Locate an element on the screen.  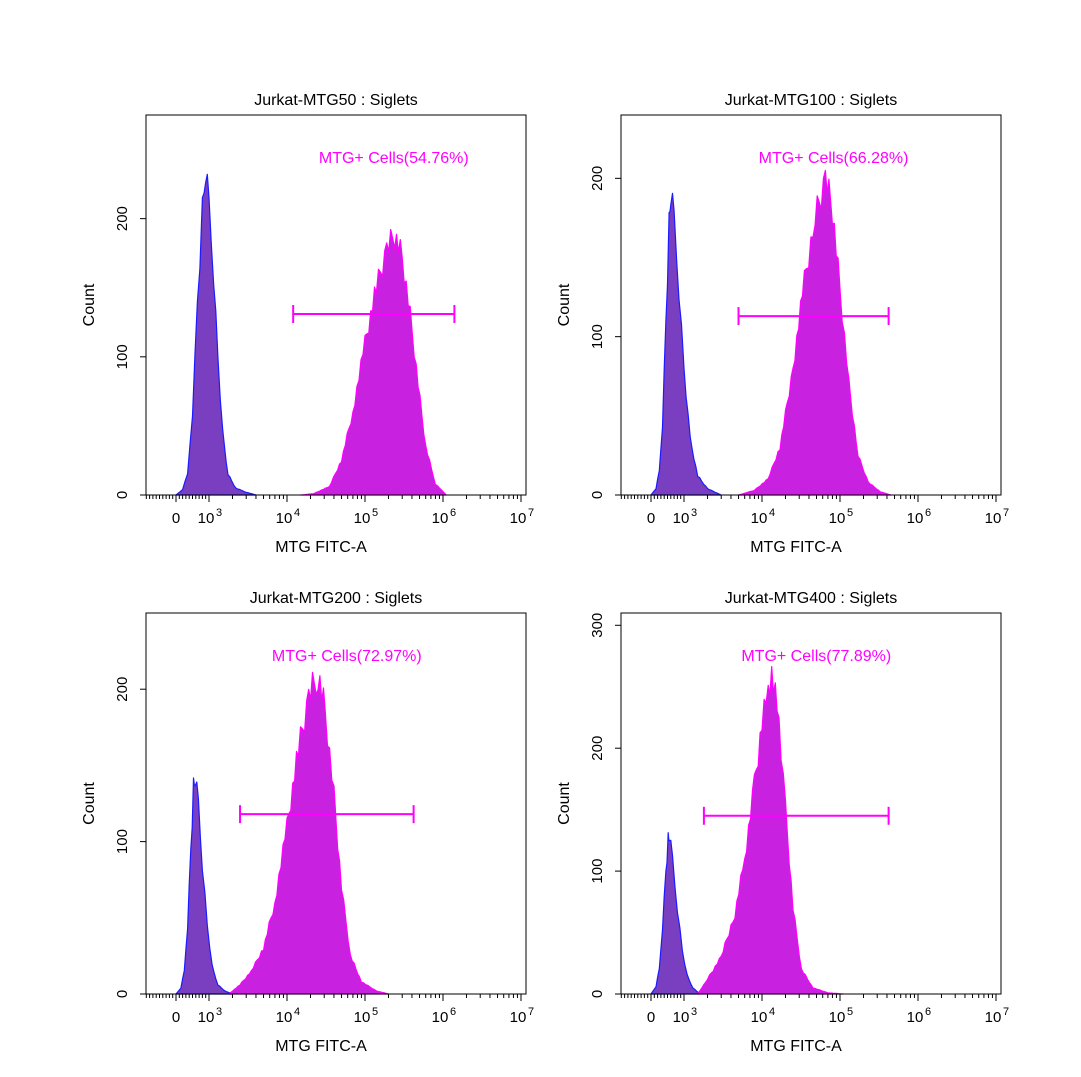
gate-label: MTG+ Cells(77.89%) is located at coordinates (816, 656).